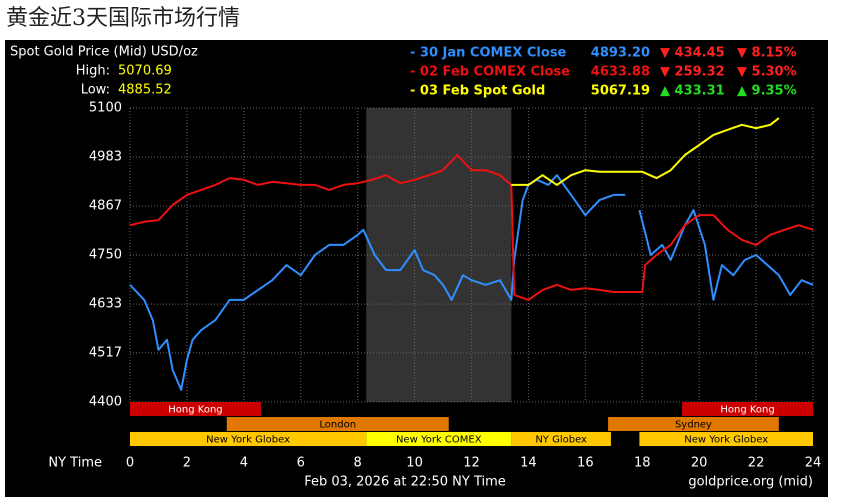 Image resolution: width=856 pixels, height=503 pixels. Describe the element at coordinates (105, 304) in the screenshot. I see `y-tick-label: 4633` at that location.